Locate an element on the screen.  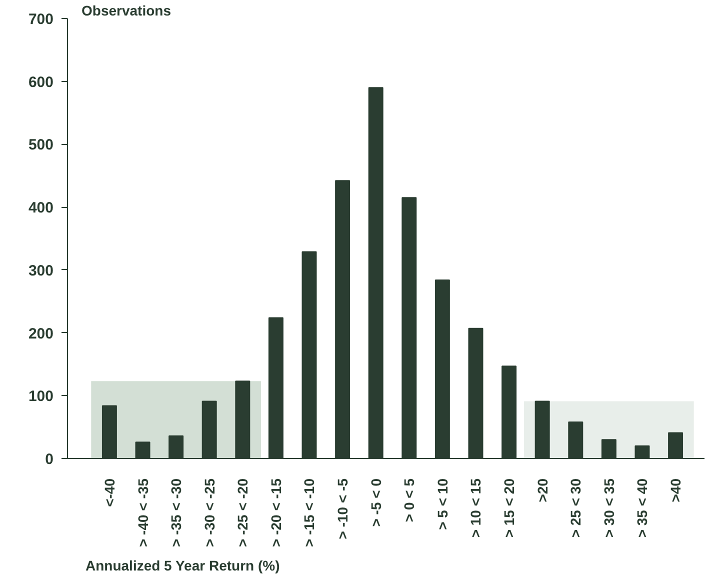
y-tick-label: 500 is located at coordinates (41, 145).